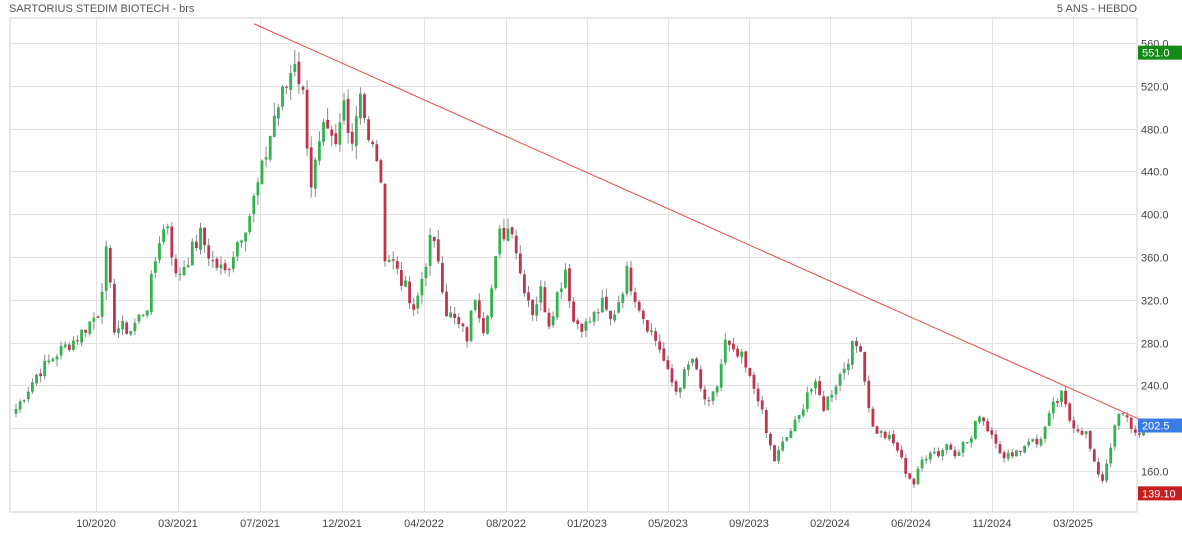 The image size is (1182, 533). What do you see at coordinates (1155, 473) in the screenshot?
I see `y-tick-label: 160.0` at bounding box center [1155, 473].